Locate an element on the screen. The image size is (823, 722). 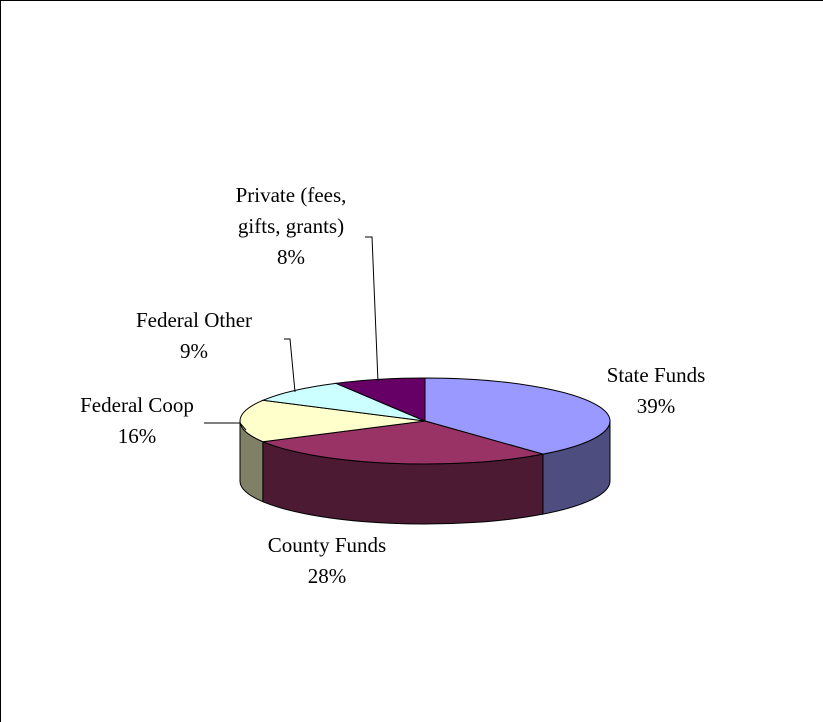
slice-category-label: gifts, grants) is located at coordinates (291, 226).